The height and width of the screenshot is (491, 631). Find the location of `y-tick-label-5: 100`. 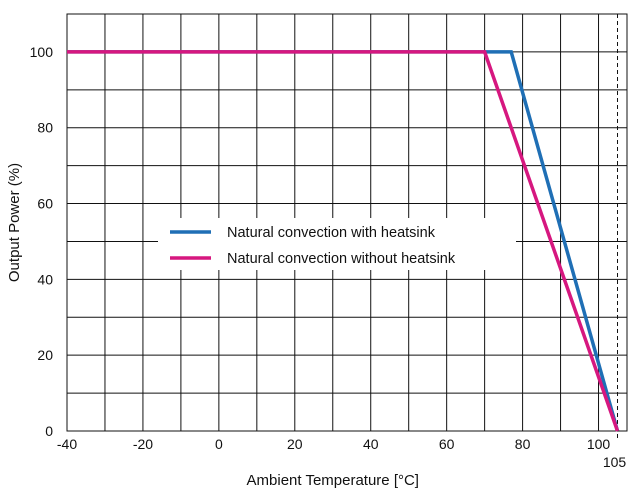

y-tick-label-5: 100 is located at coordinates (42, 52).